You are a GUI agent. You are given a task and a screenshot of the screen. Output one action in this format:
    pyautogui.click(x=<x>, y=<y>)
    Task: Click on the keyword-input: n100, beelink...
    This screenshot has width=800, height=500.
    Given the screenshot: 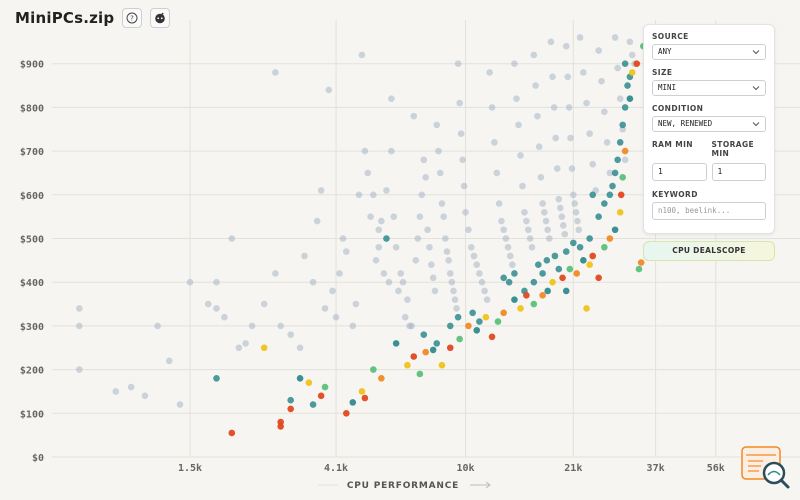 What is the action you would take?
    pyautogui.click(x=709, y=211)
    